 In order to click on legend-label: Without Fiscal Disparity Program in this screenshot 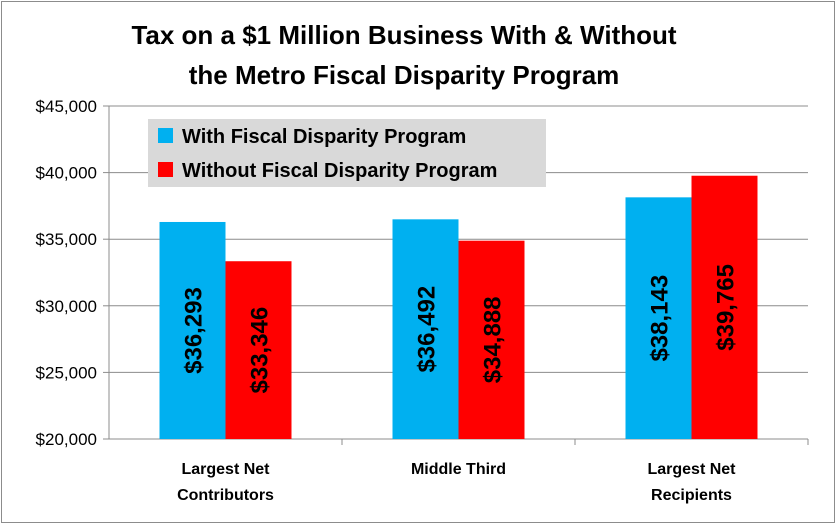, I will do `click(339, 171)`.